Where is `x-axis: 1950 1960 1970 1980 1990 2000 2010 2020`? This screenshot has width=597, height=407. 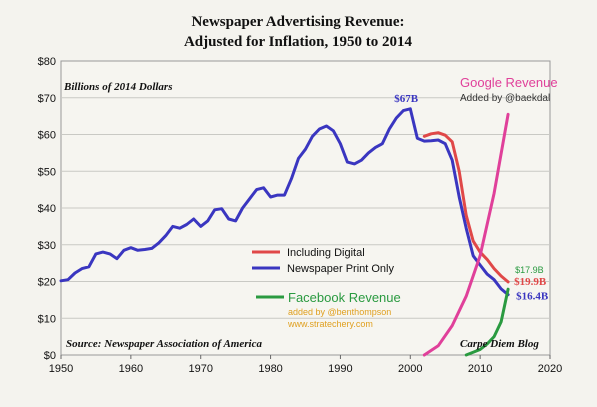
x-axis: 1950 1960 1970 1980 1990 2000 2010 2020 is located at coordinates (305, 365).